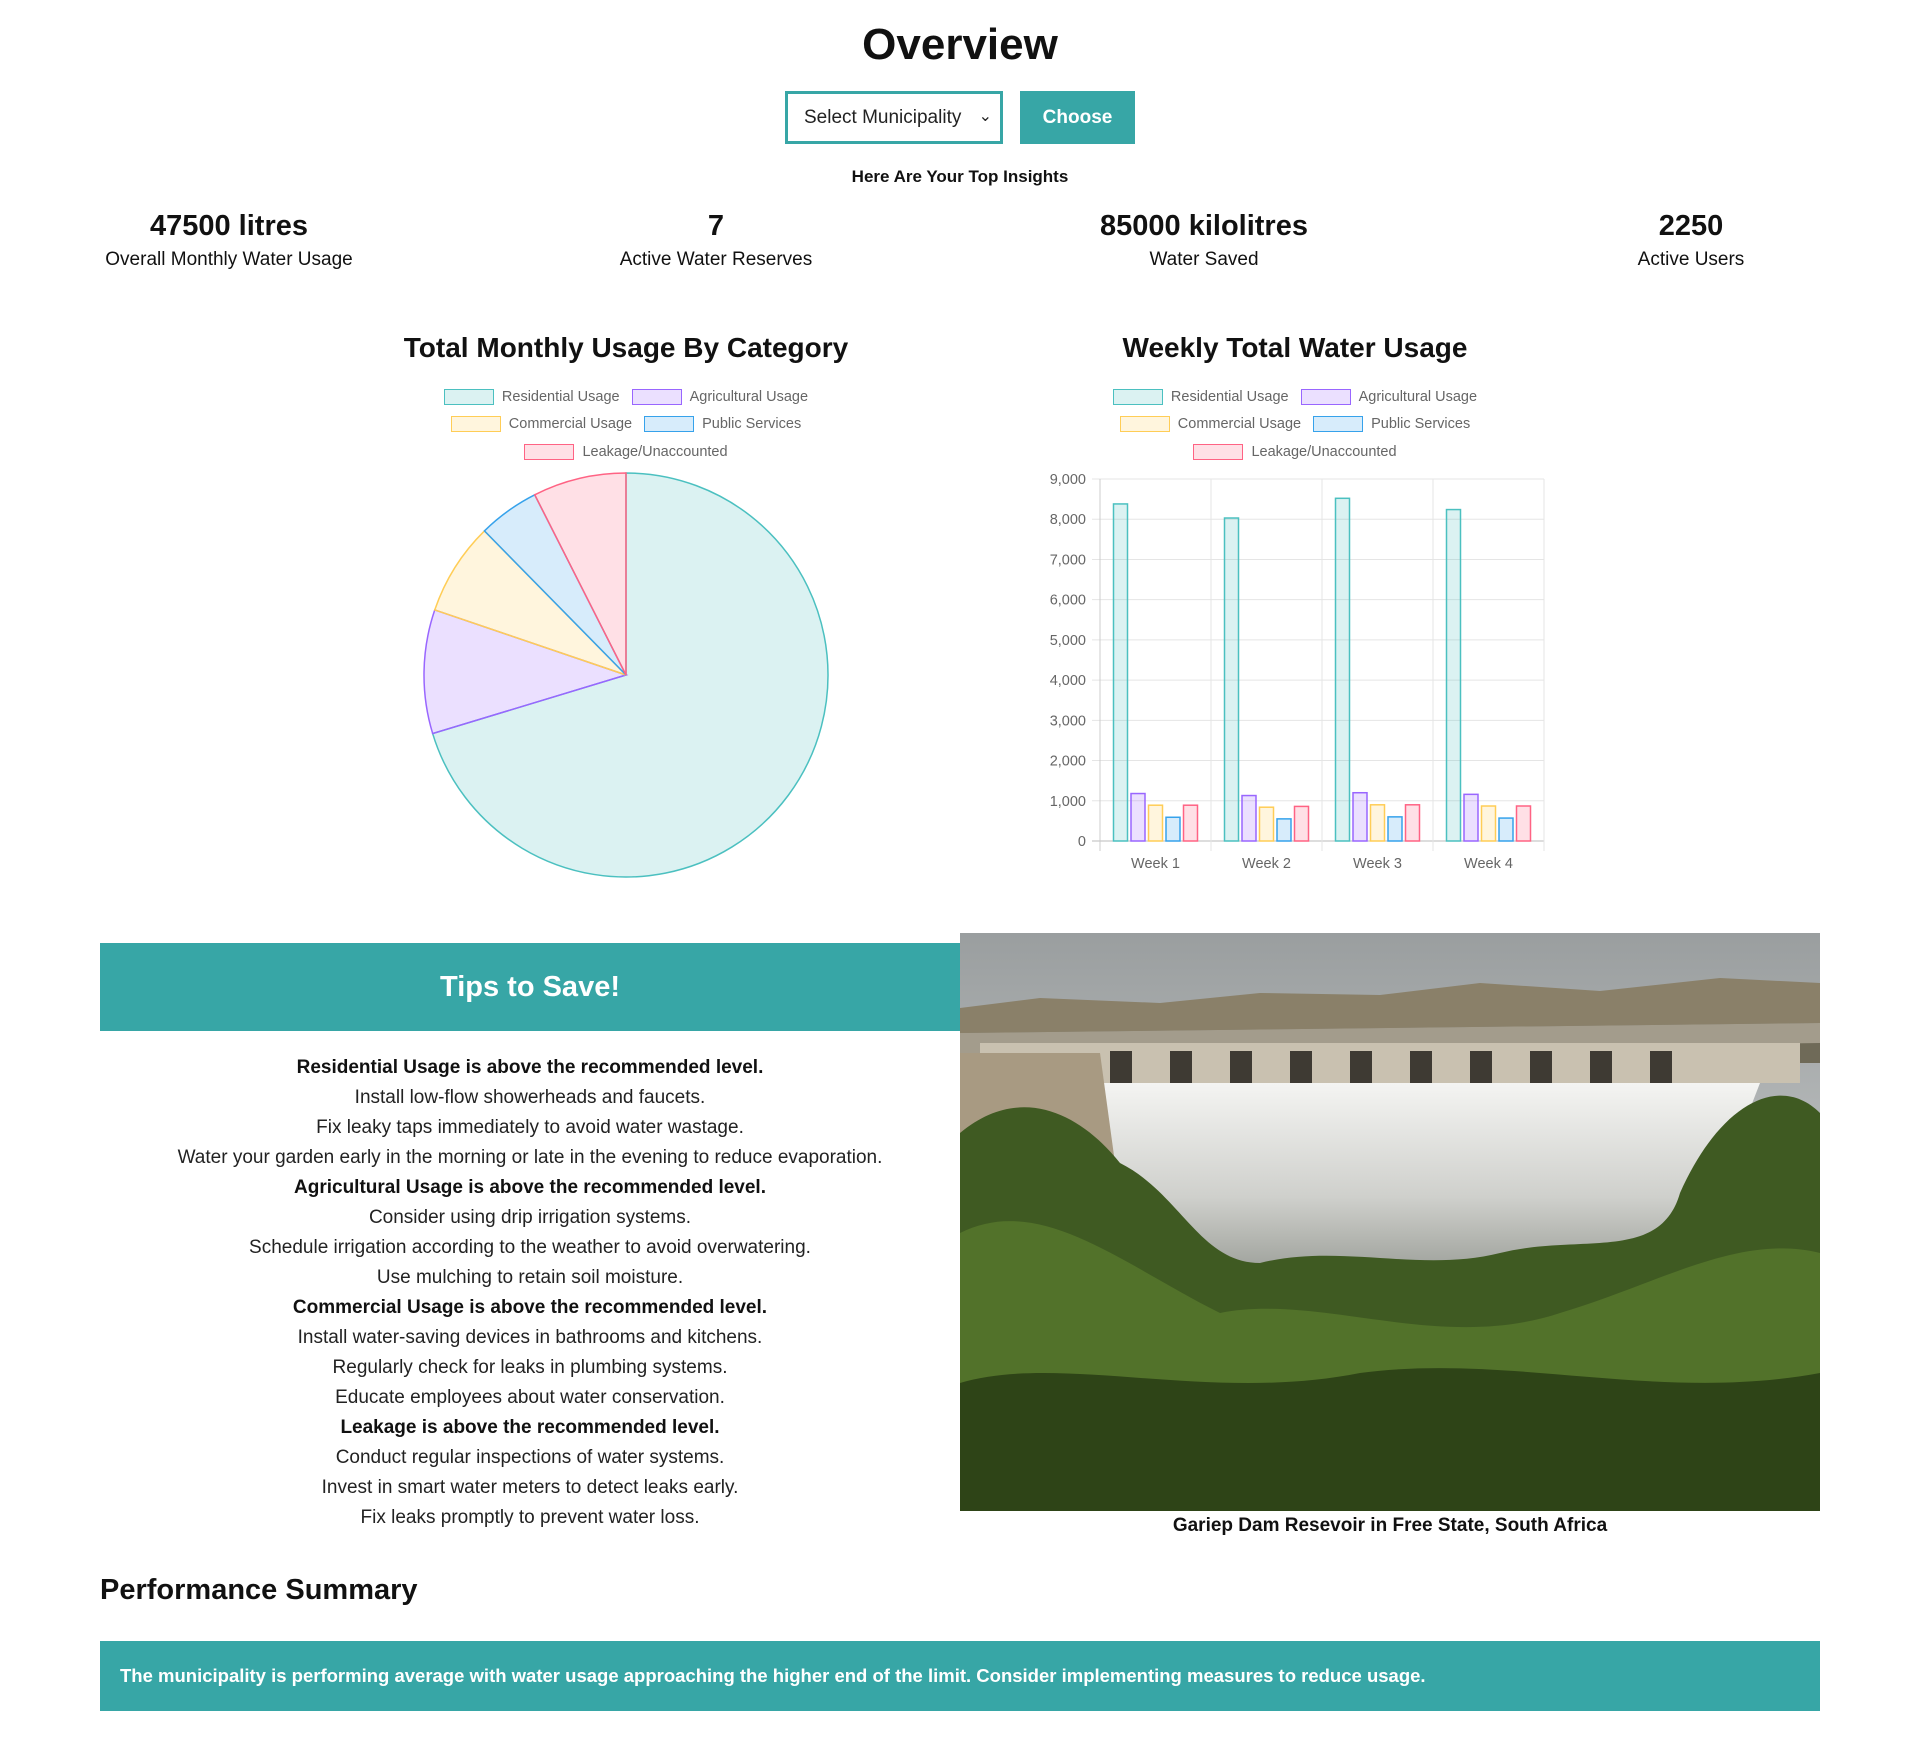  Describe the element at coordinates (1068, 681) in the screenshot. I see `y-tick-label: 4,000` at that location.